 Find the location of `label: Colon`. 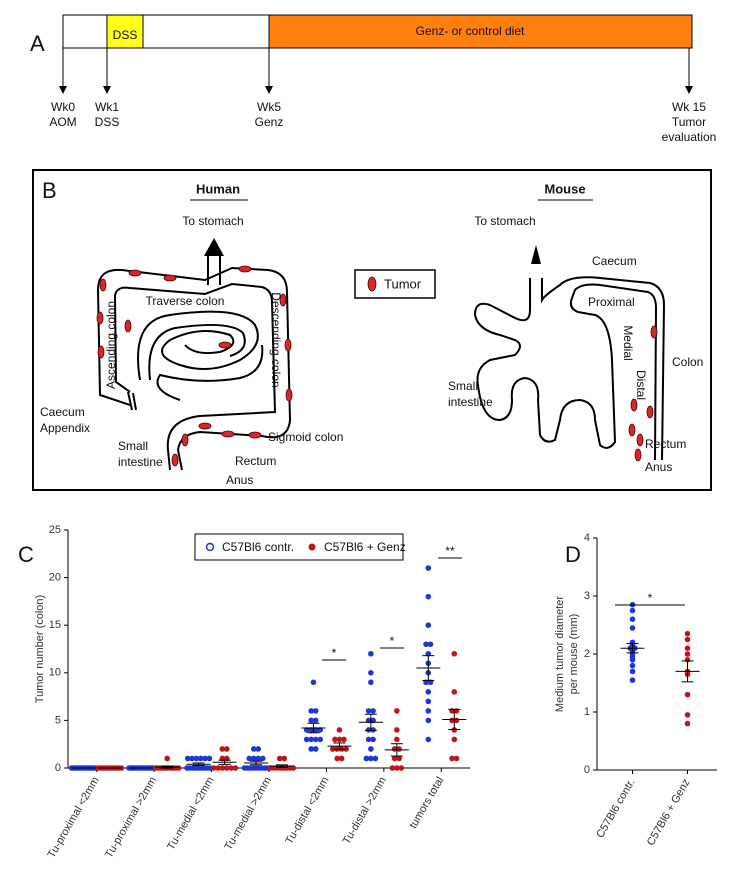

label: Colon is located at coordinates (687, 362).